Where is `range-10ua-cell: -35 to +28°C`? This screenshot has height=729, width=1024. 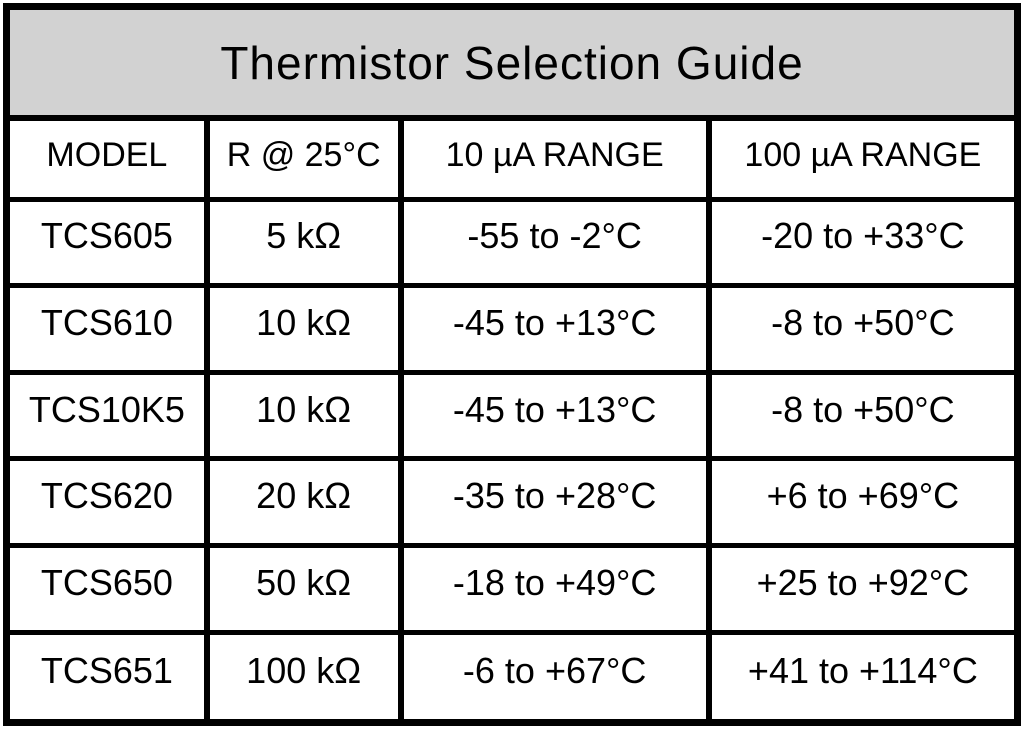 range-10ua-cell: -35 to +28°C is located at coordinates (554, 502).